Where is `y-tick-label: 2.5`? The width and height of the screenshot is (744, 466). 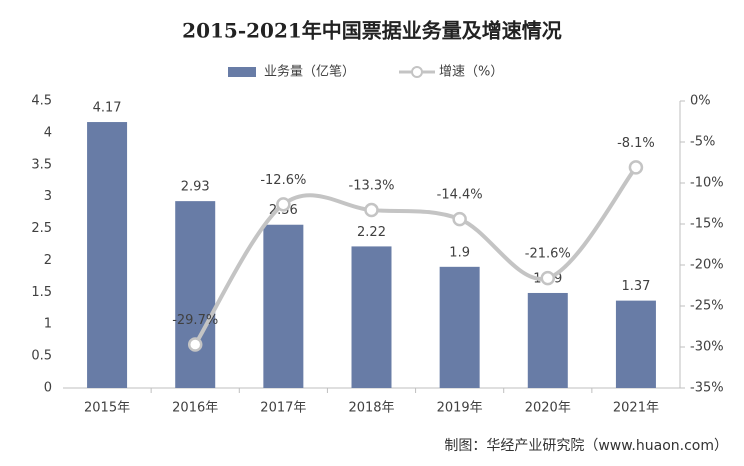 y-tick-label: 2.5 is located at coordinates (41, 228).